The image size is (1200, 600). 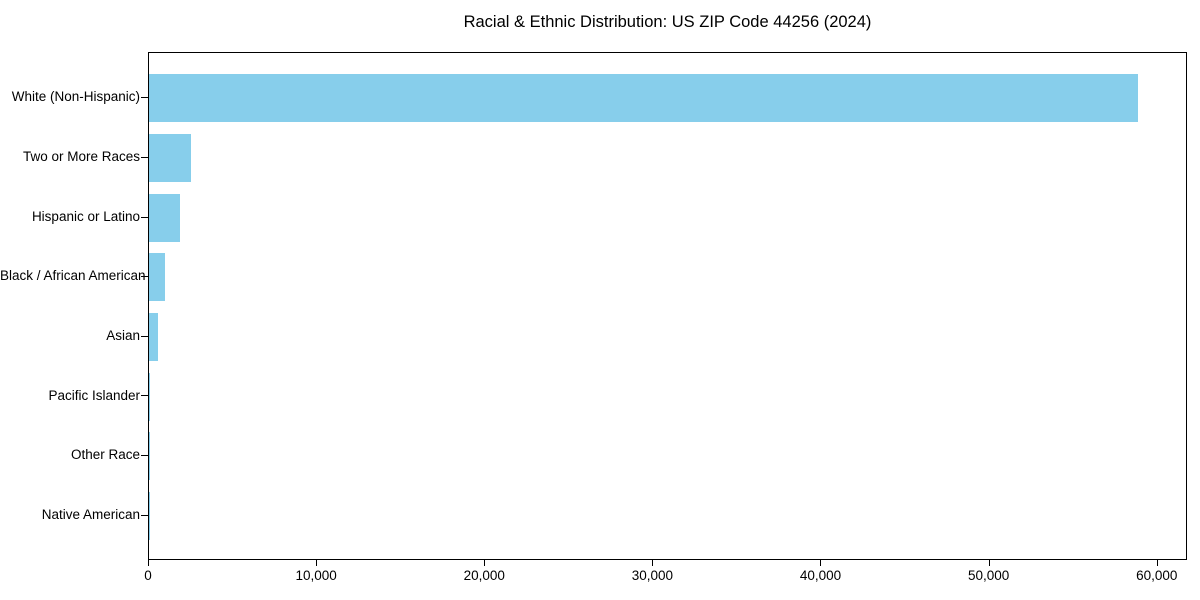 What do you see at coordinates (652, 575) in the screenshot?
I see `x-tick-label: 30,000` at bounding box center [652, 575].